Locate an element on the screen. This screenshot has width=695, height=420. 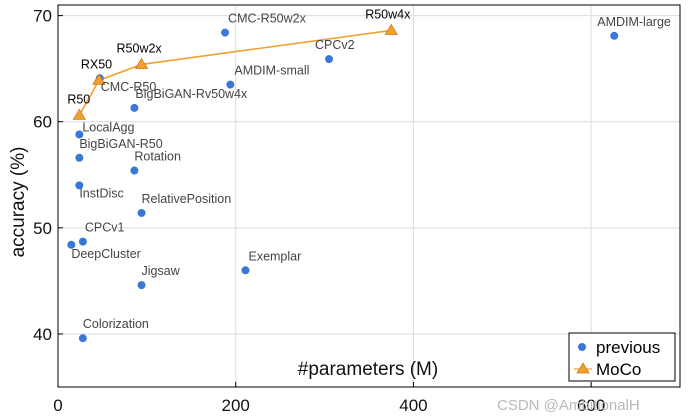
previous-point-label: Colorization is located at coordinates (116, 324).